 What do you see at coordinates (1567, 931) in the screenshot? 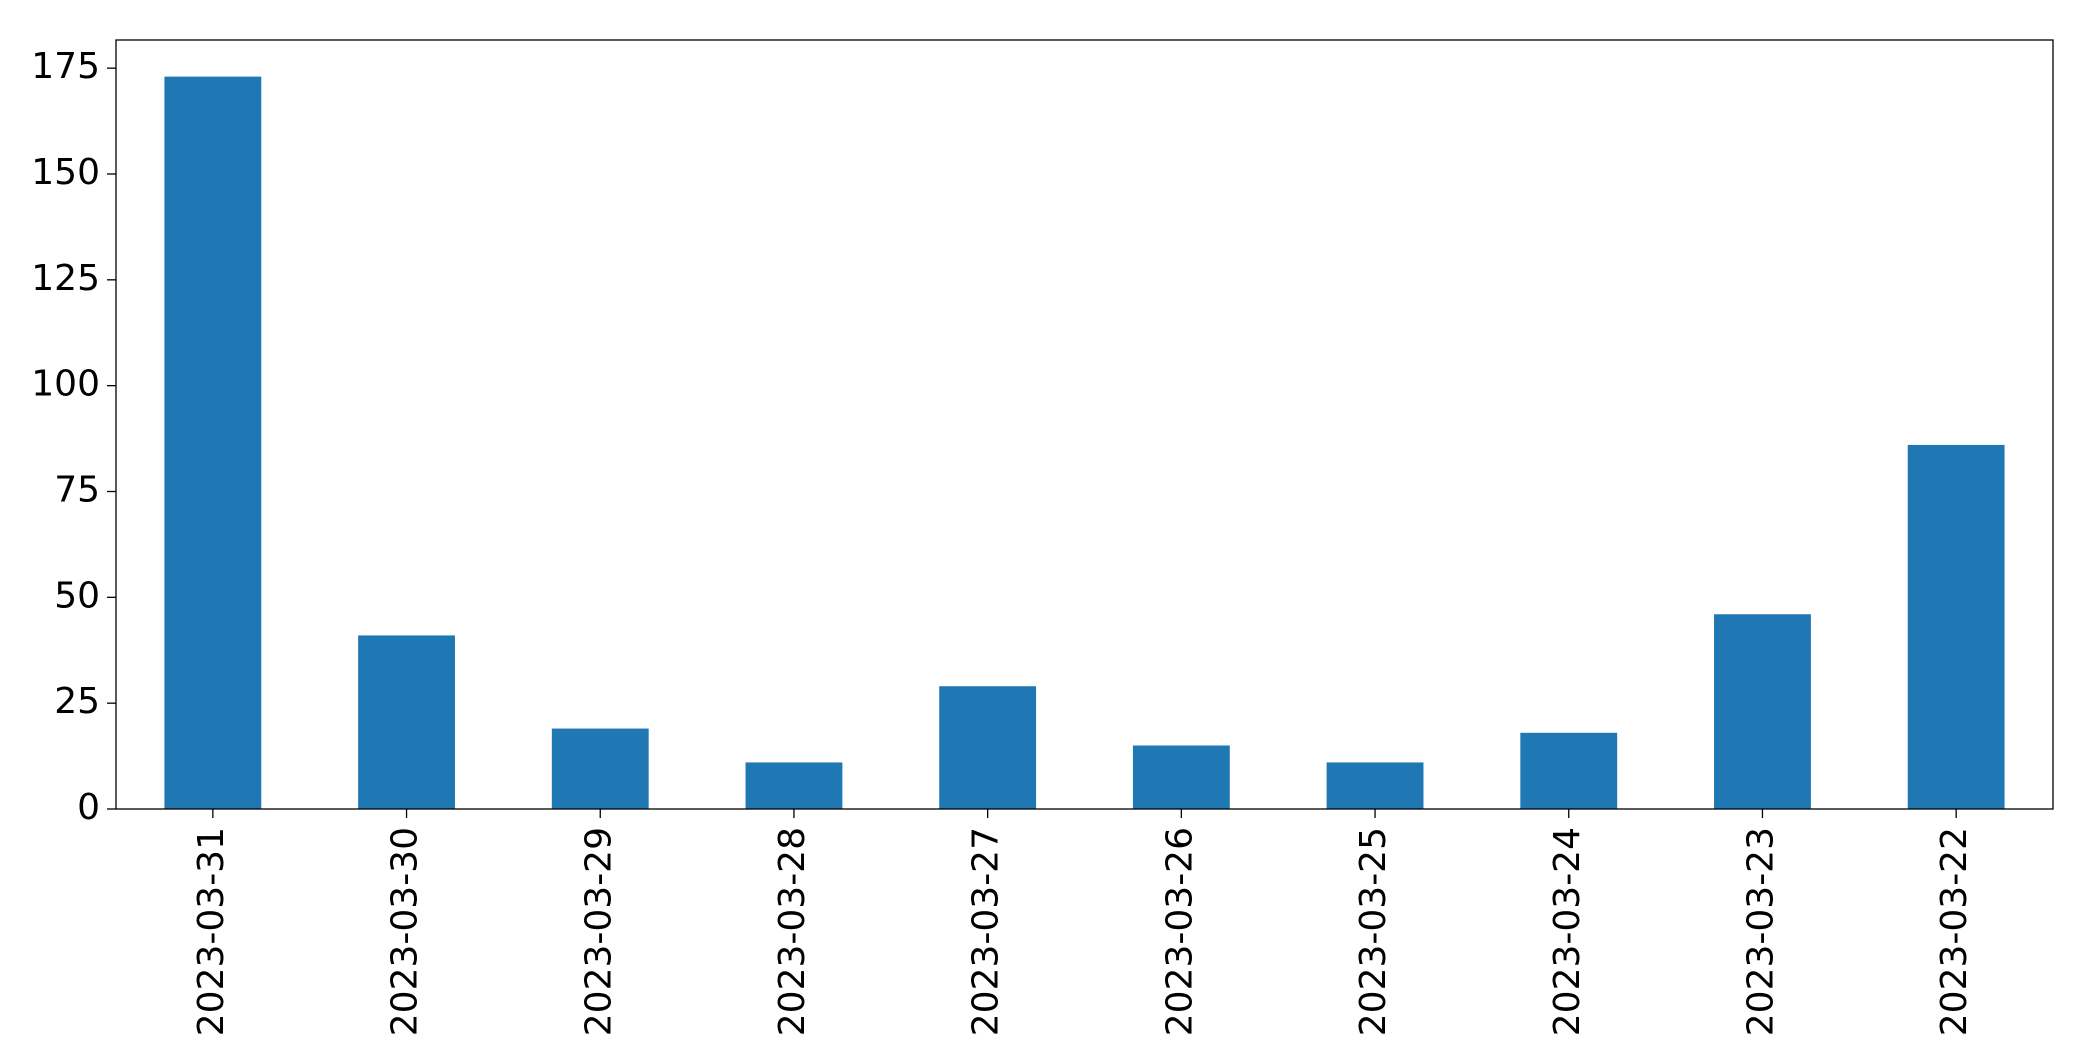
I see `x-tick-label: 2023-03-24` at bounding box center [1567, 931].